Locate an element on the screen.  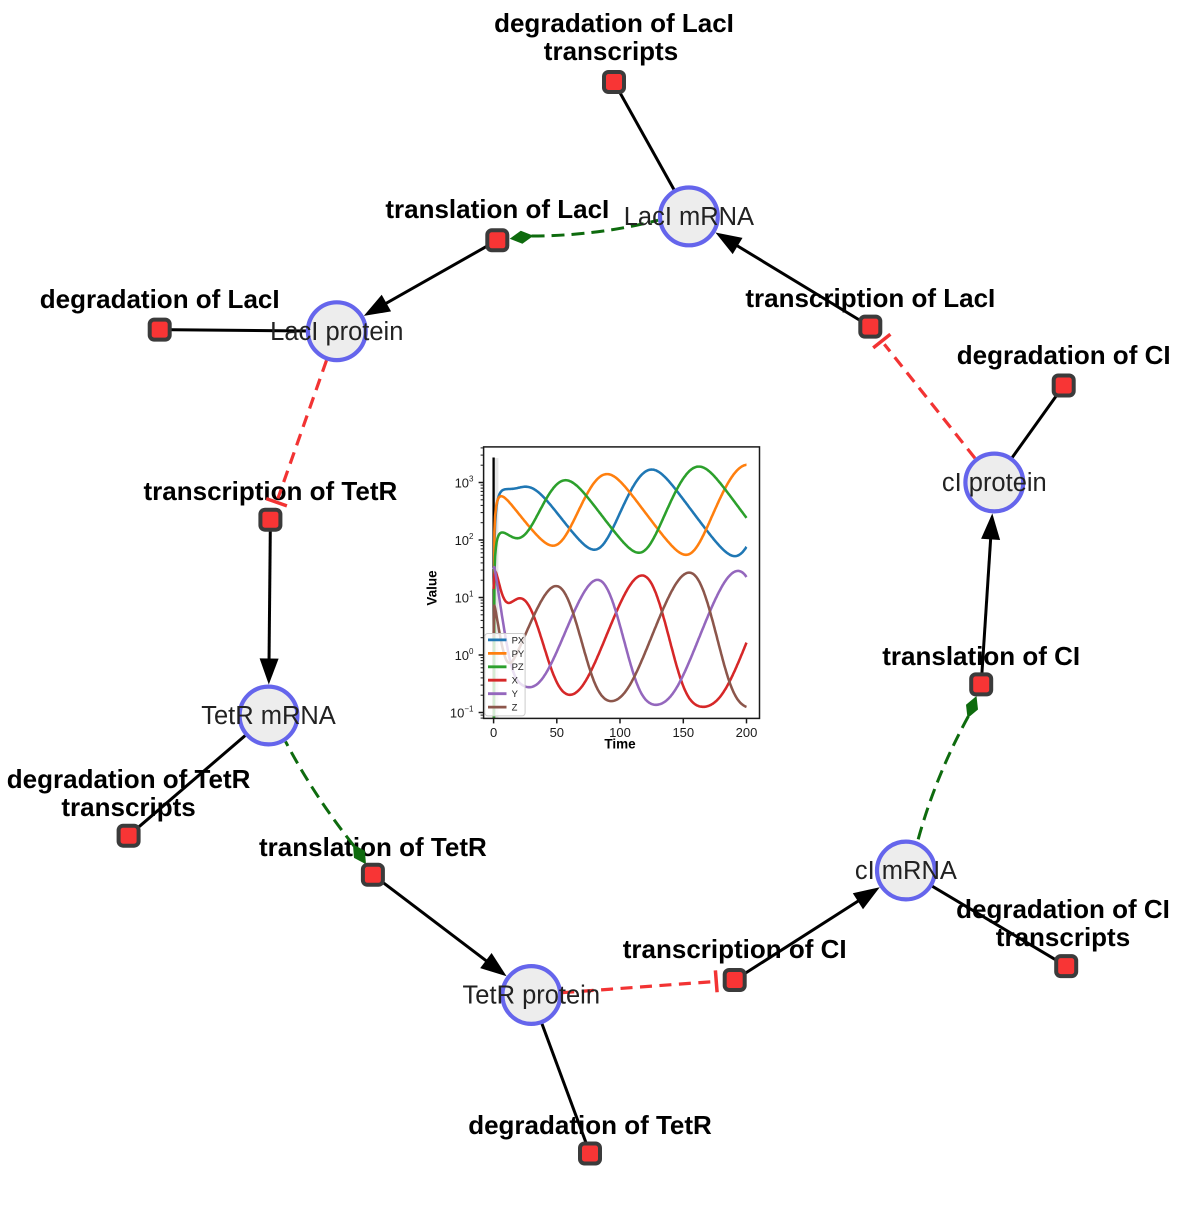
svg-text: translation of TetR is located at coordinates (373, 847).